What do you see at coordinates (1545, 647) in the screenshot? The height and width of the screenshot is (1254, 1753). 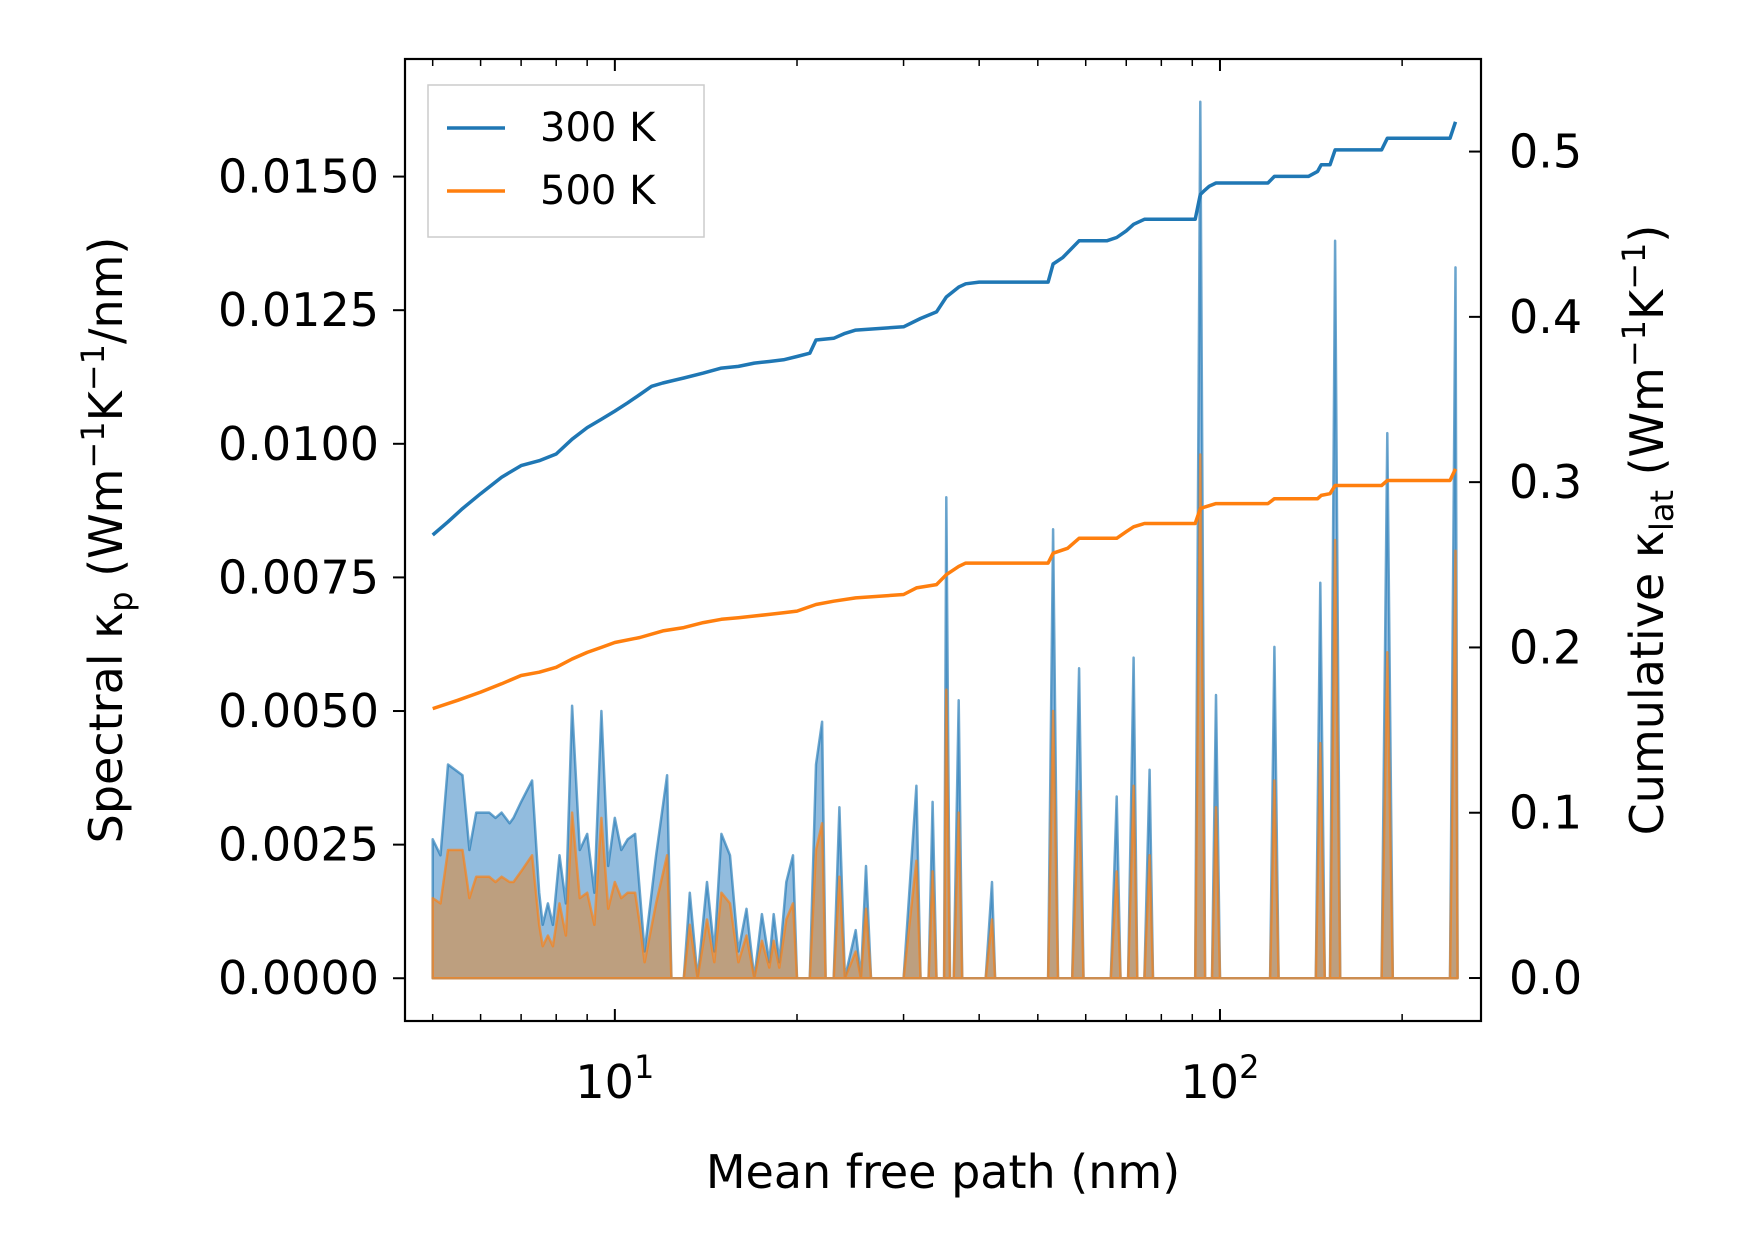 I see `y-right-tick-label: 0.2` at bounding box center [1545, 647].